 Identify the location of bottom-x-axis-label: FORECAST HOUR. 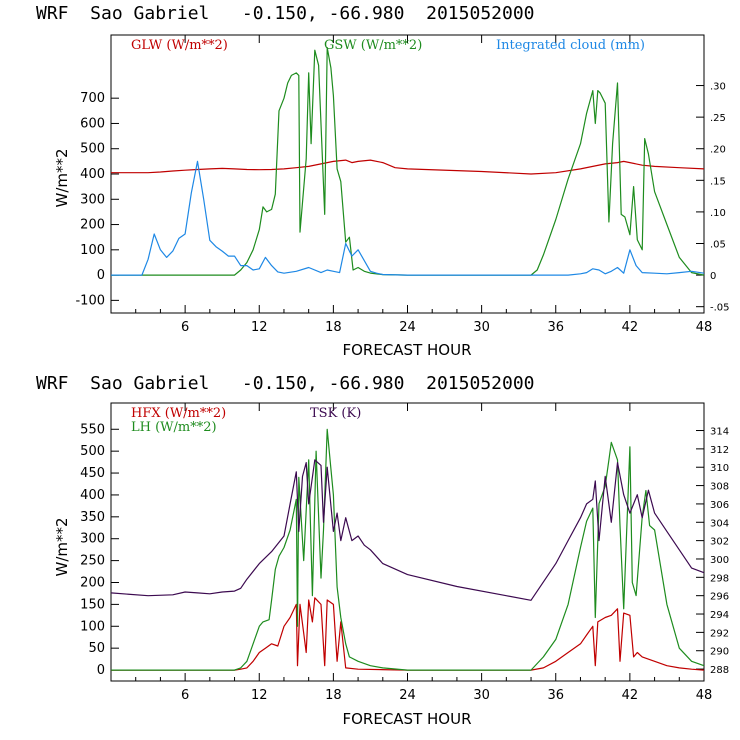
(406, 719).